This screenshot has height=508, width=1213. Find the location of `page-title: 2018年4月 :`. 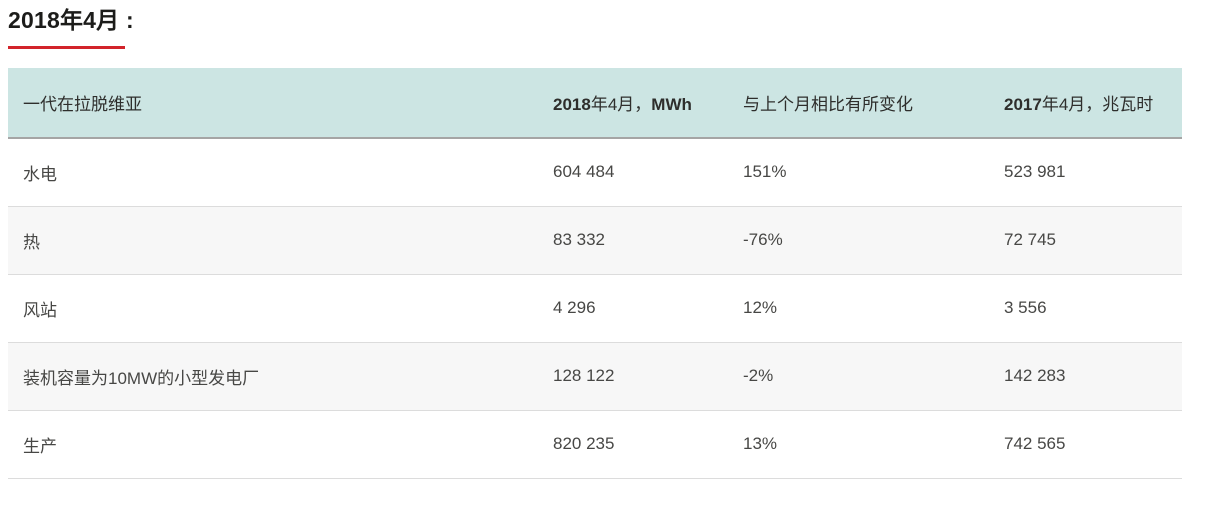

page-title: 2018年4月 : is located at coordinates (71, 20).